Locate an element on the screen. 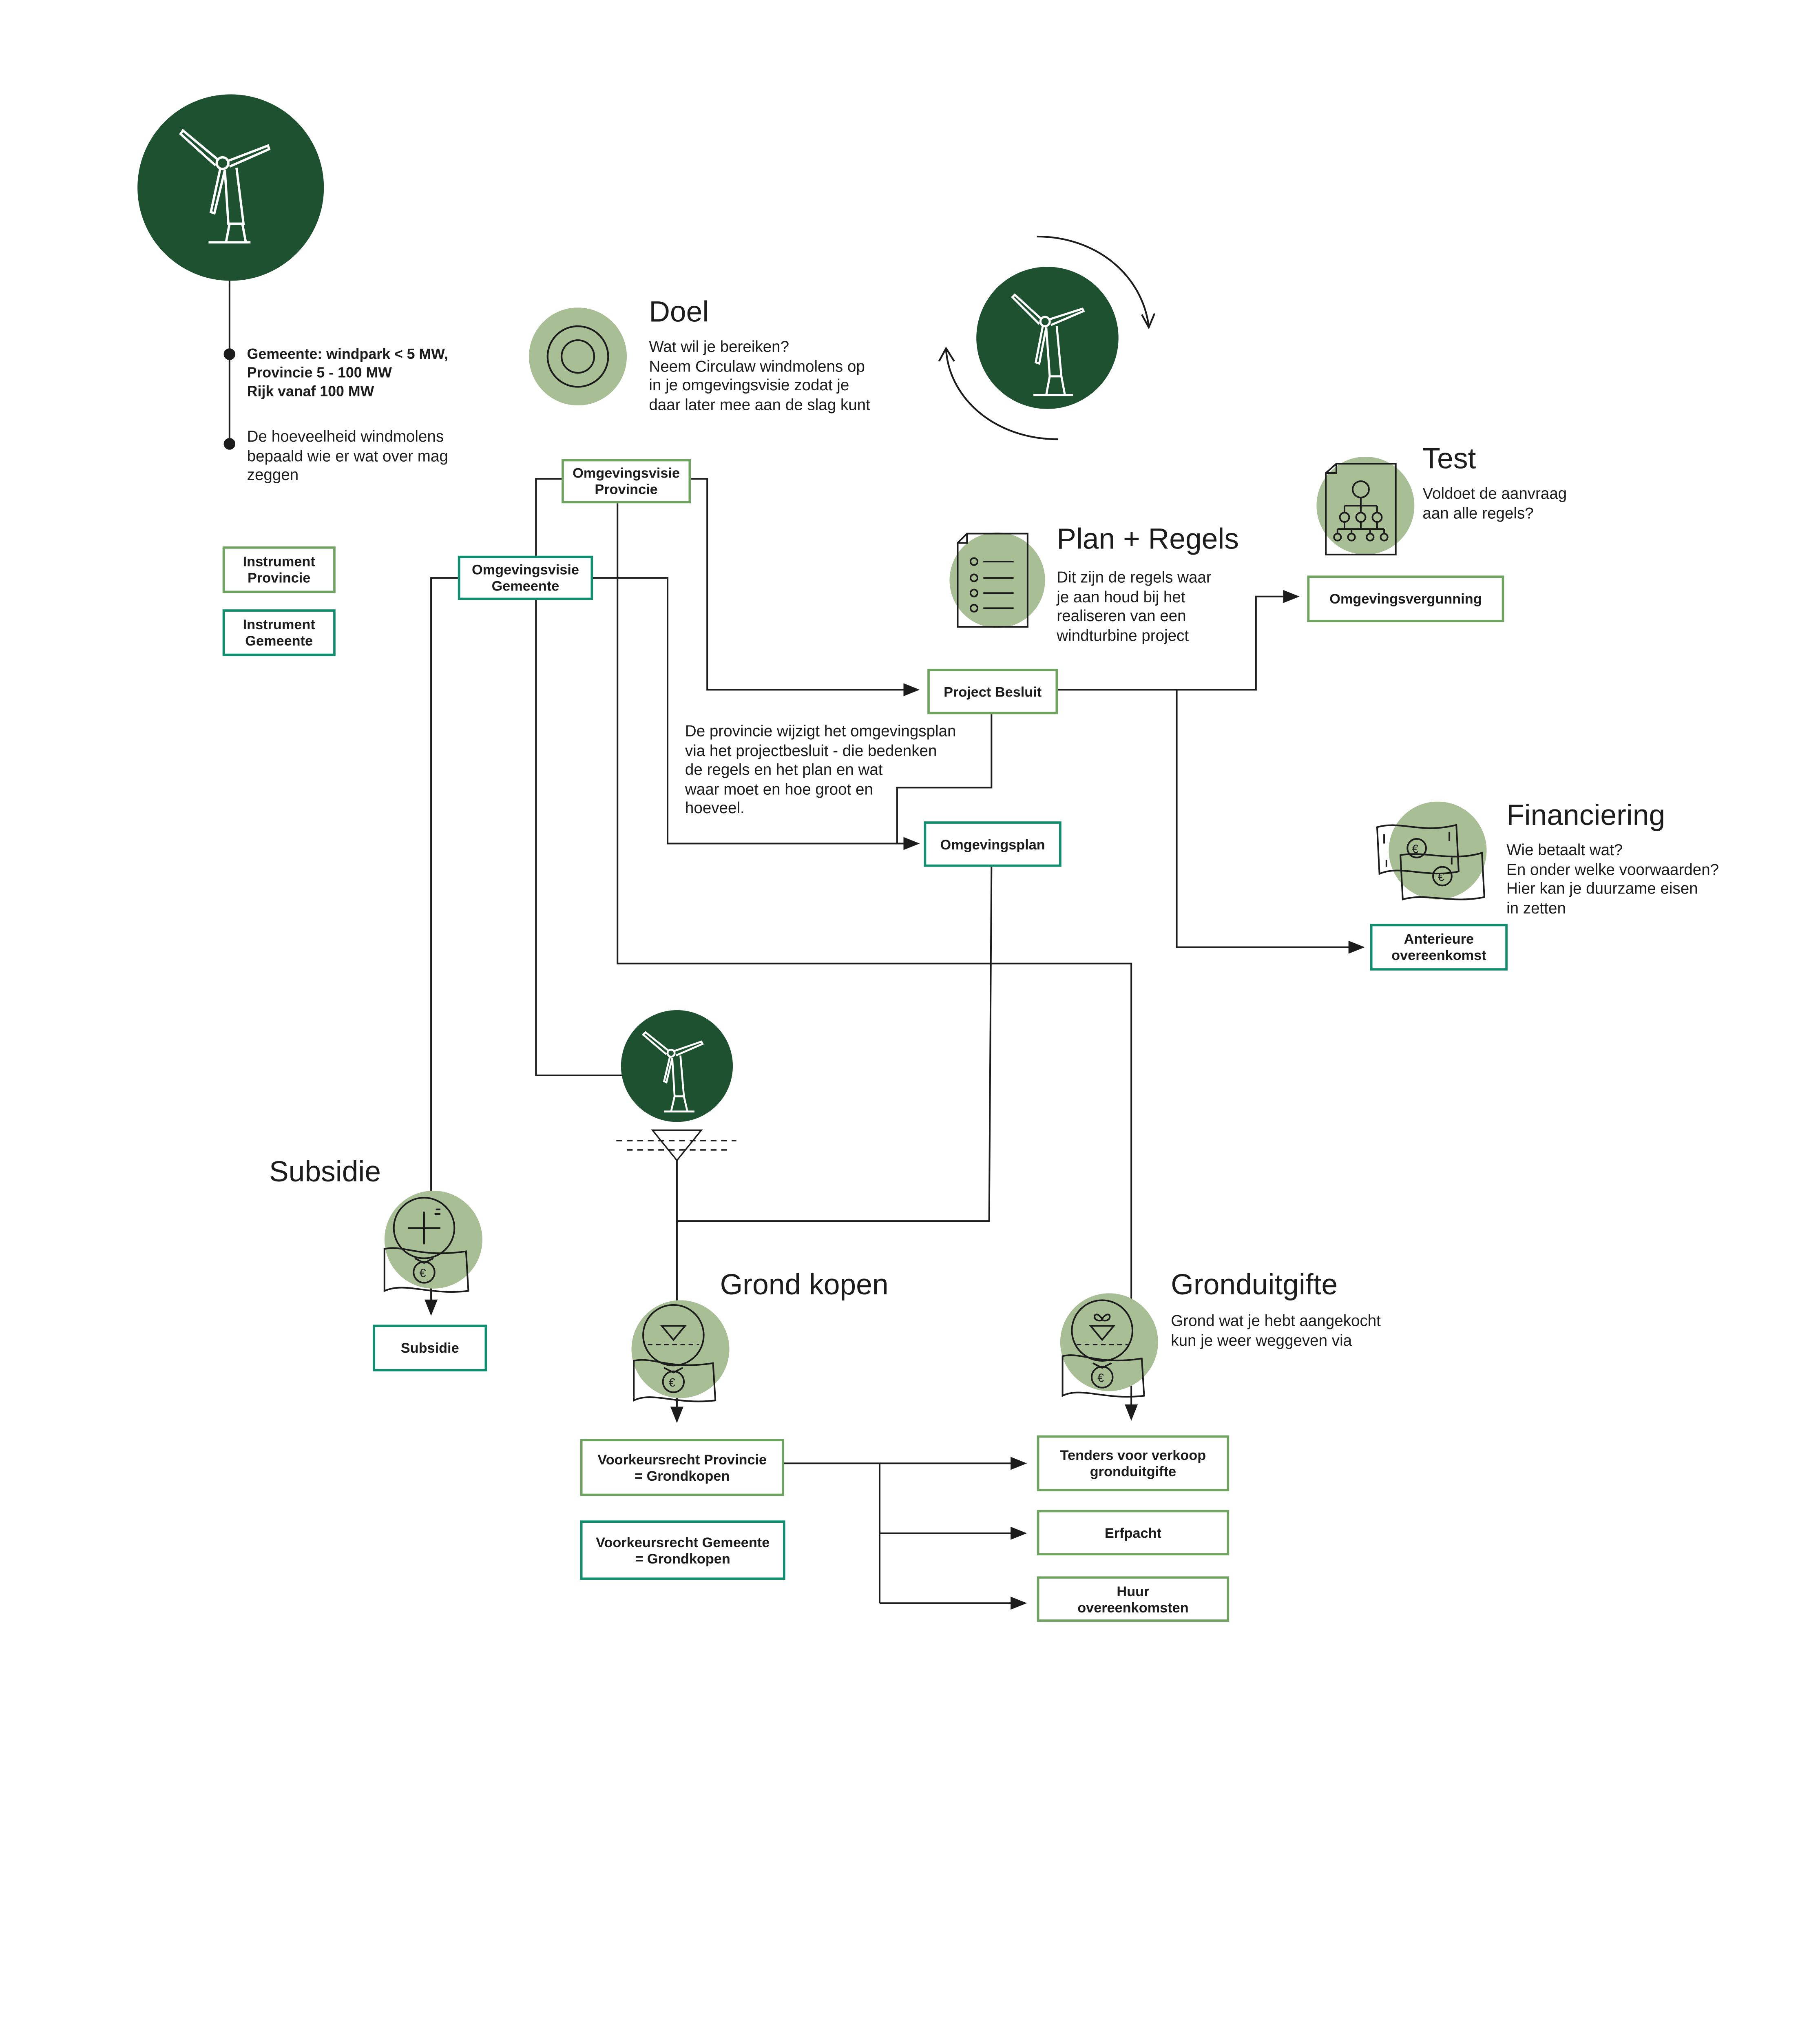  line-gemeente-turbine is located at coordinates (580, 838).